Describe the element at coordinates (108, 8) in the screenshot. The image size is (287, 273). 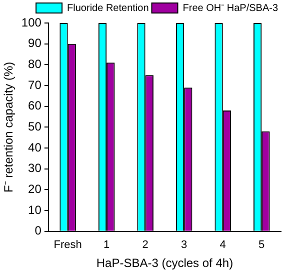
I see `legend-label: Fluoride Retention` at that location.